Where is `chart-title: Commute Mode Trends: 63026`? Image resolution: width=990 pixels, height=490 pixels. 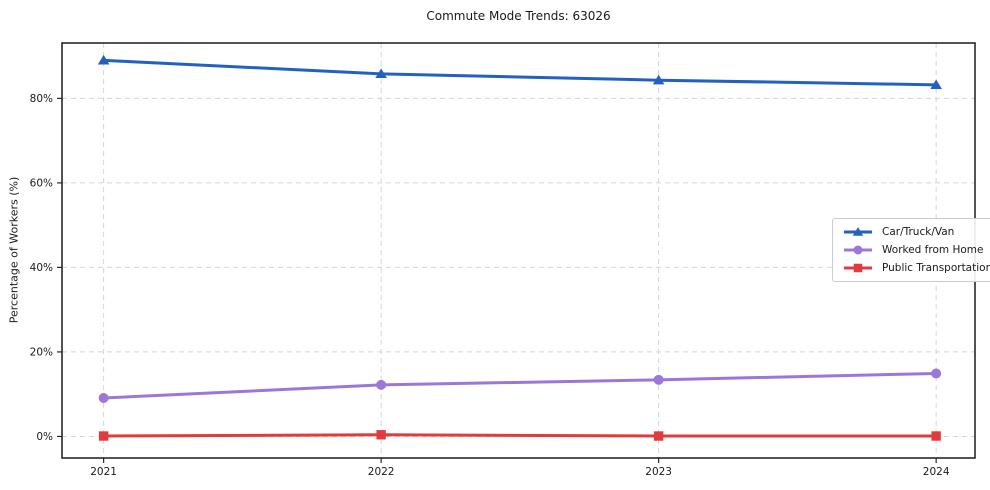 chart-title: Commute Mode Trends: 63026 is located at coordinates (518, 16).